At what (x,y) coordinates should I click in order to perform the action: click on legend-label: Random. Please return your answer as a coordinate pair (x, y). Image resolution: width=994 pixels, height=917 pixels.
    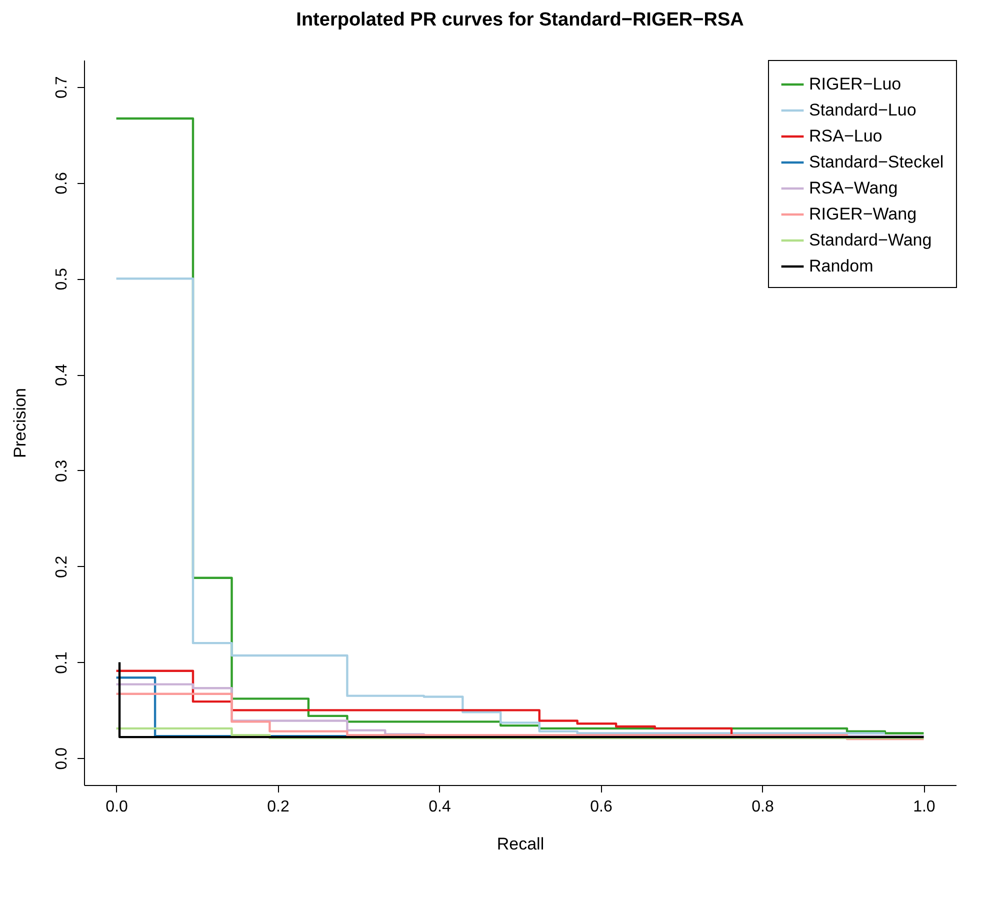
    Looking at the image, I should click on (841, 266).